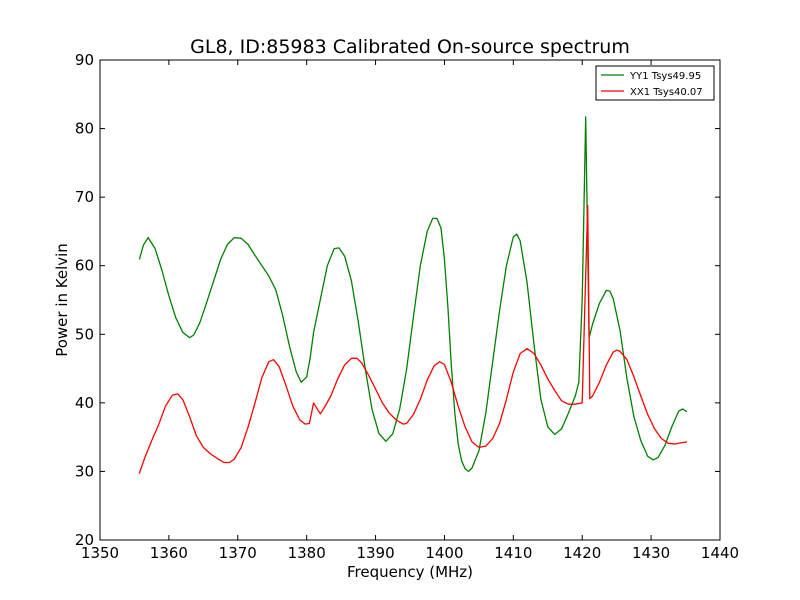 The height and width of the screenshot is (600, 800). I want to click on y-tick-label: 50, so click(84, 334).